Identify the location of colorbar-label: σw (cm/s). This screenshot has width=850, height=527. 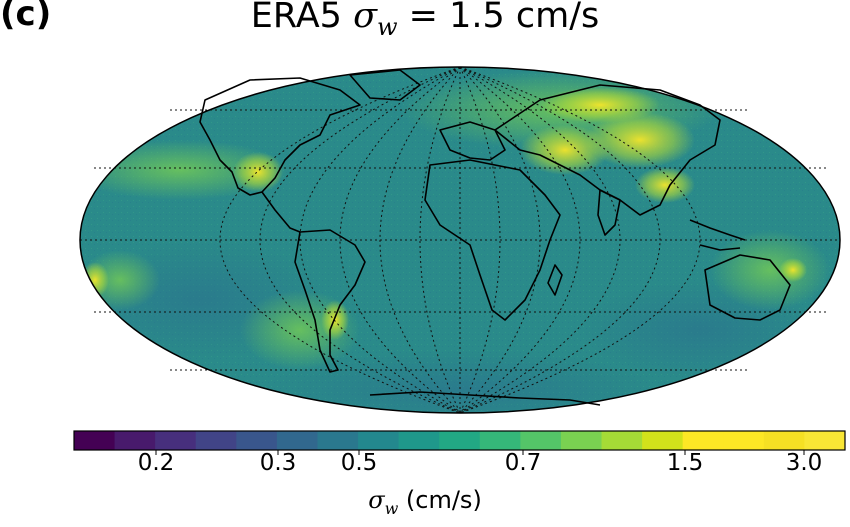
(425, 502).